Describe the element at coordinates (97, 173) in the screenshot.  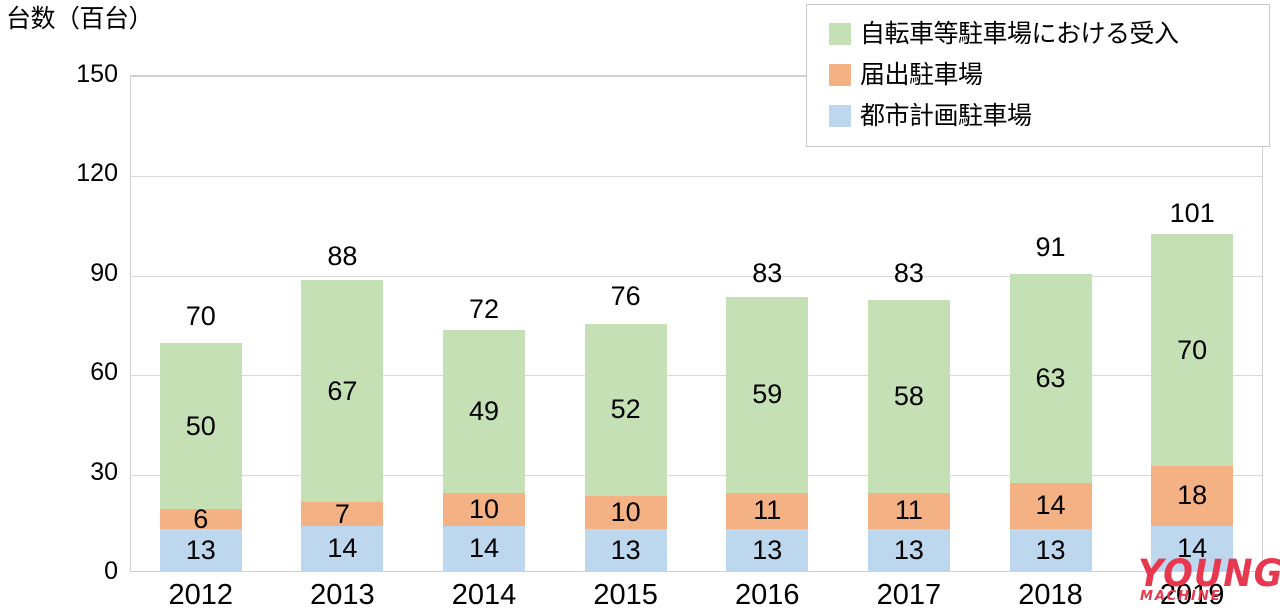
I see `y-axis-tick-label: 120` at that location.